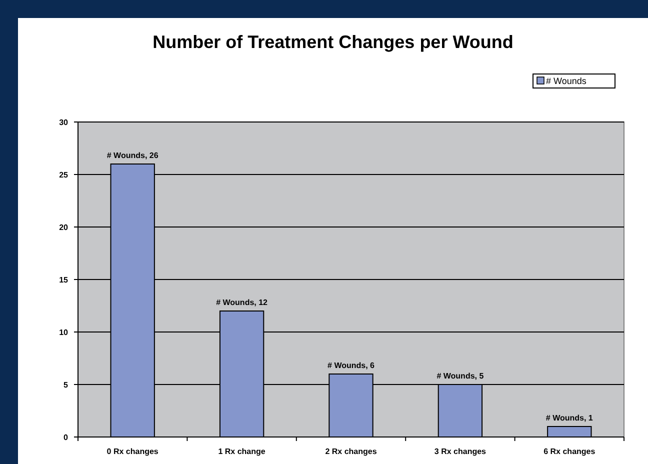 Image resolution: width=648 pixels, height=464 pixels. Describe the element at coordinates (333, 42) in the screenshot. I see `chart-title: Number of Treatment Changes per Wound` at that location.